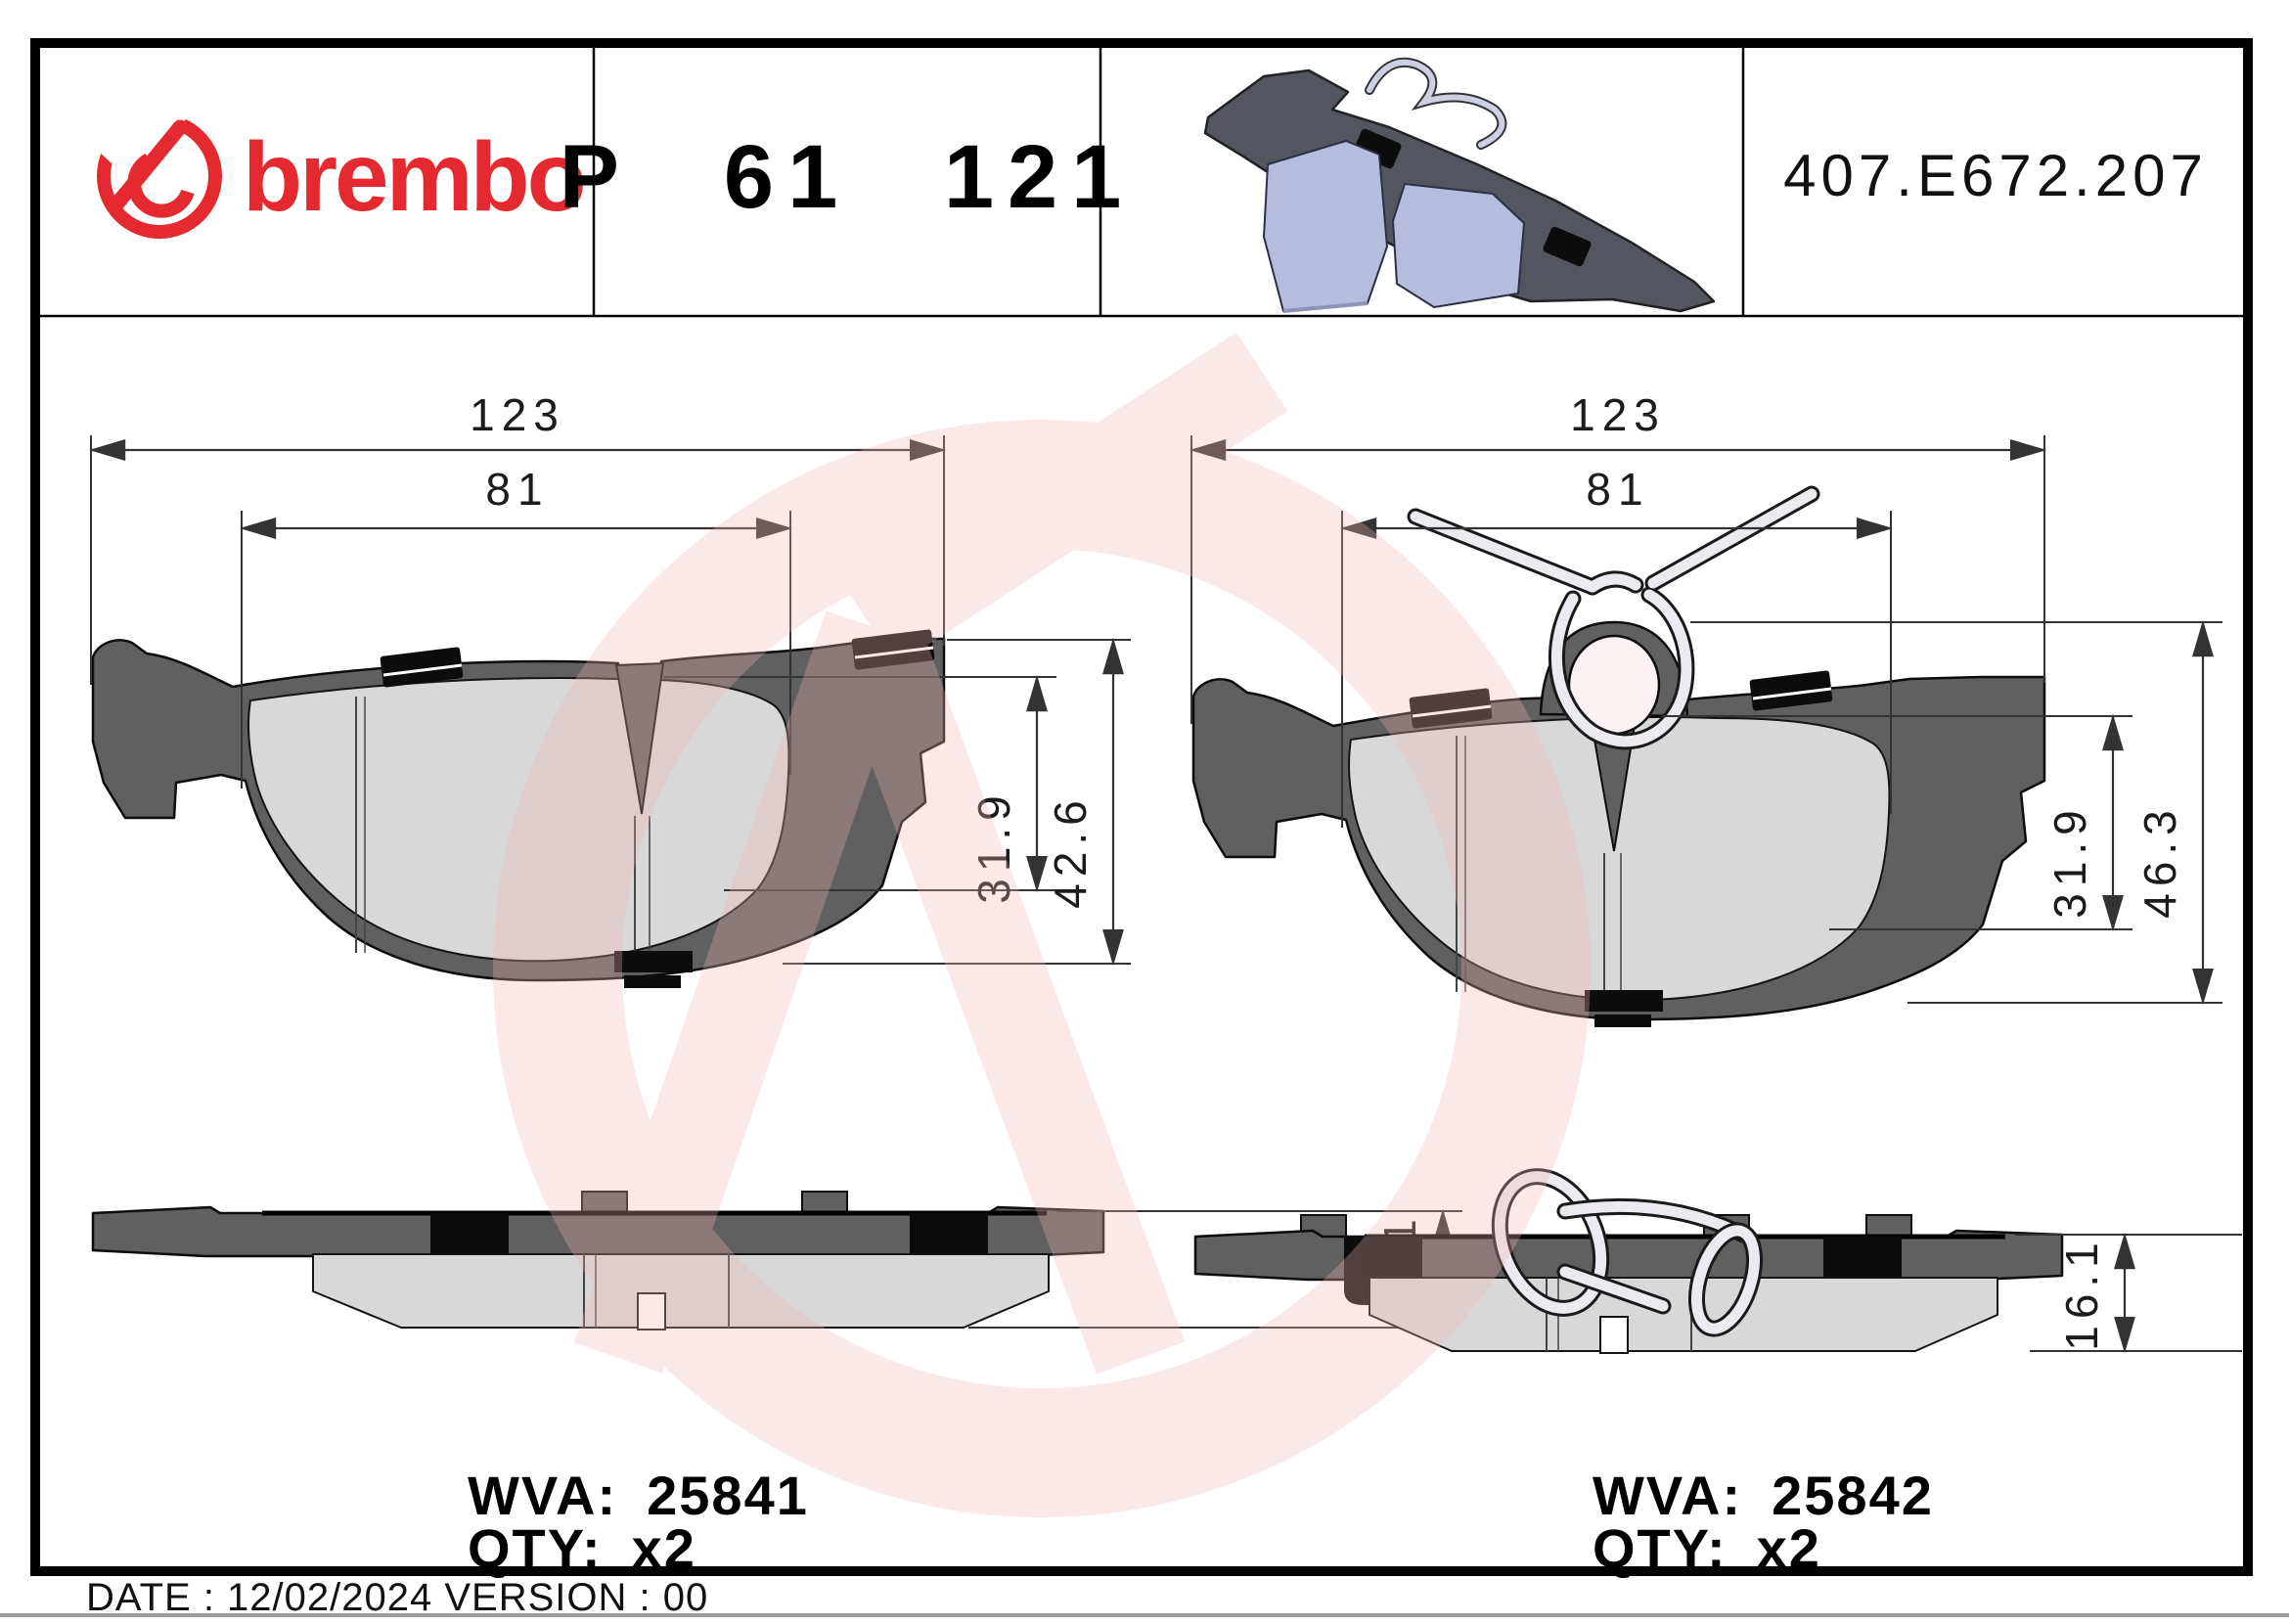 The width and height of the screenshot is (2289, 1624). Describe the element at coordinates (1619, 859) in the screenshot. I see `friction-right` at that location.